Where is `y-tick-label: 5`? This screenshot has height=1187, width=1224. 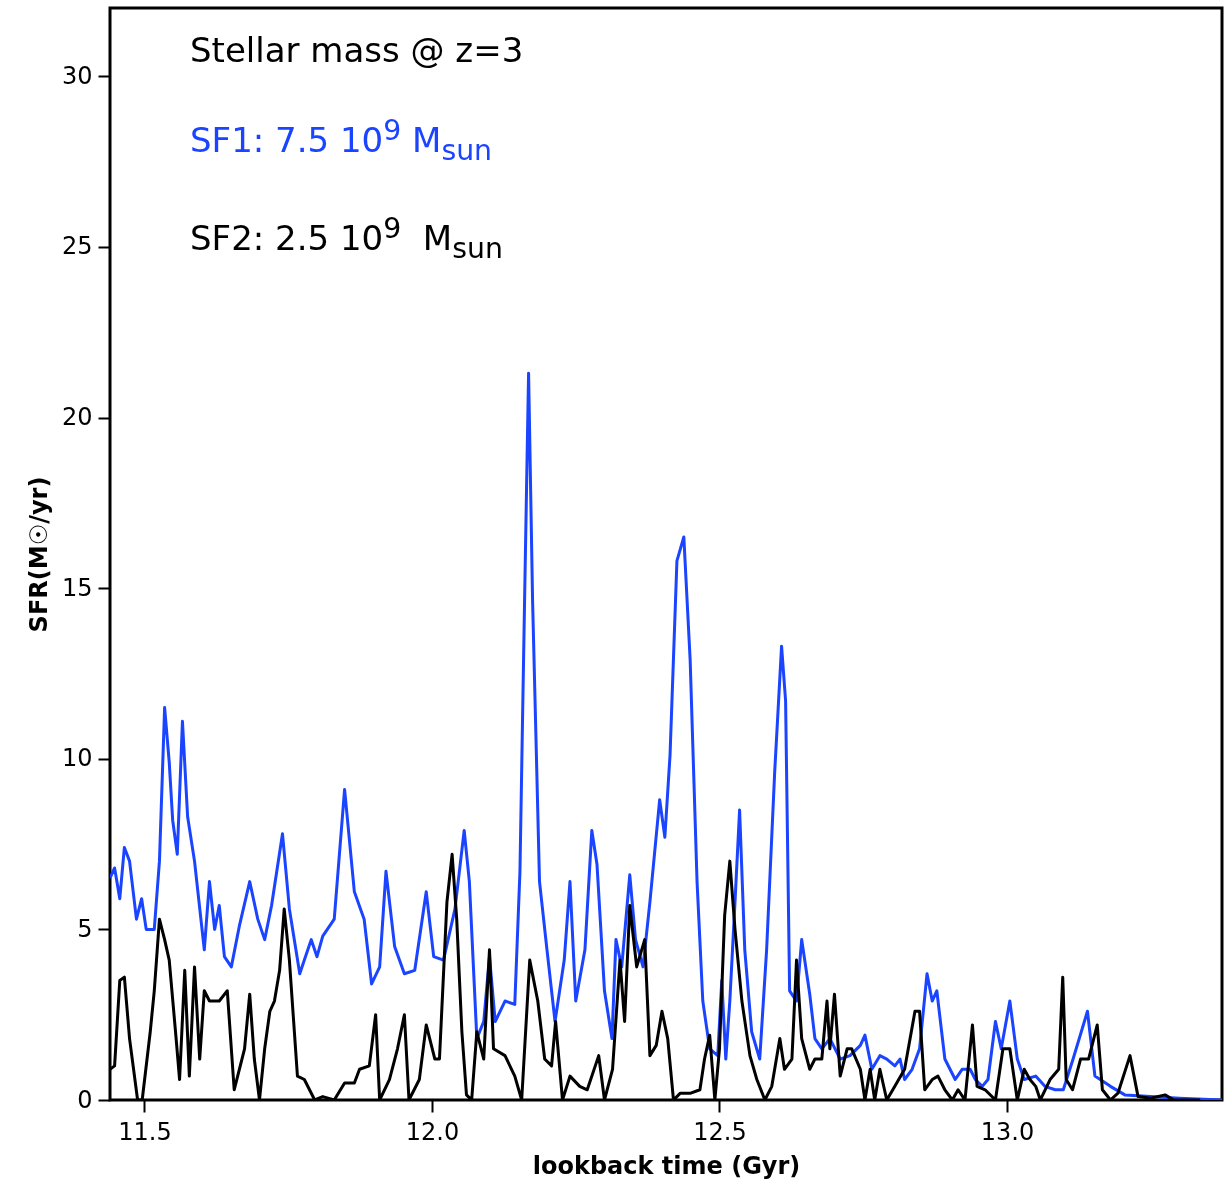 y-tick-label: 5 is located at coordinates (85, 928).